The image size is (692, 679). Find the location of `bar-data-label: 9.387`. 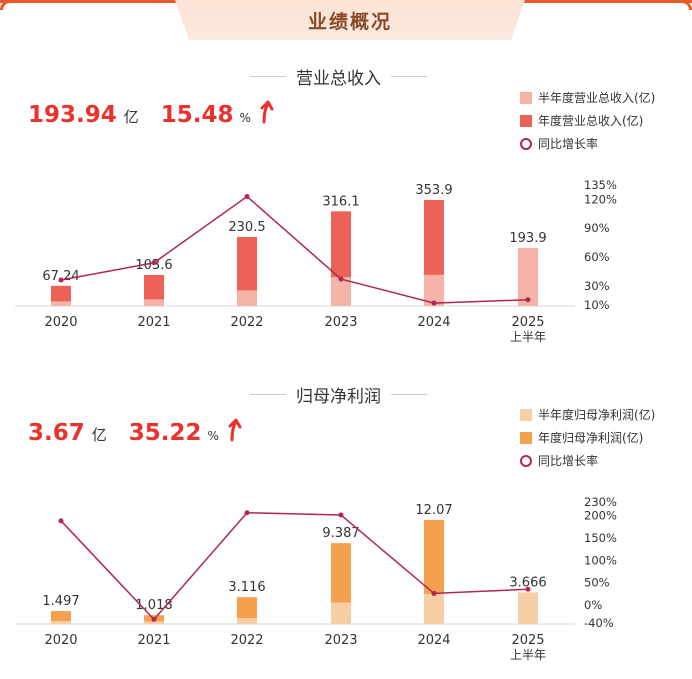

bar-data-label: 9.387 is located at coordinates (340, 533).